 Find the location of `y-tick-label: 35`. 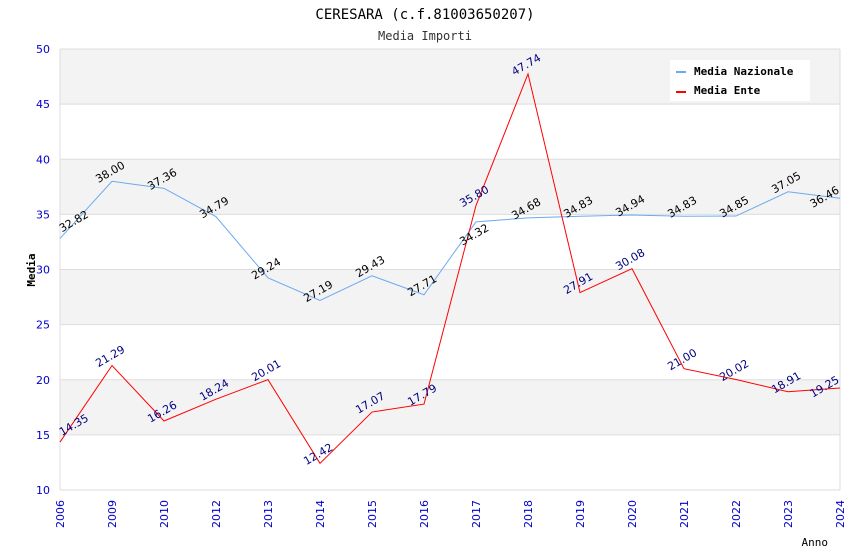

y-tick-label: 35 is located at coordinates (43, 214).